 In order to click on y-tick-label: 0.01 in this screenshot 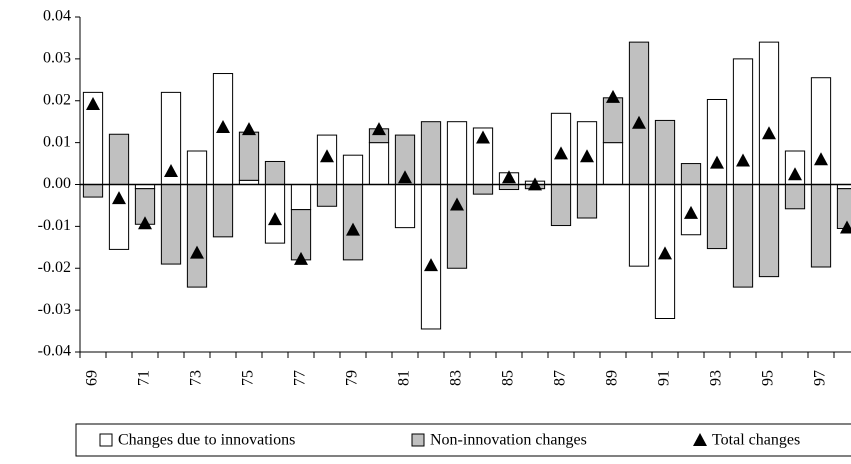, I will do `click(57, 141)`.